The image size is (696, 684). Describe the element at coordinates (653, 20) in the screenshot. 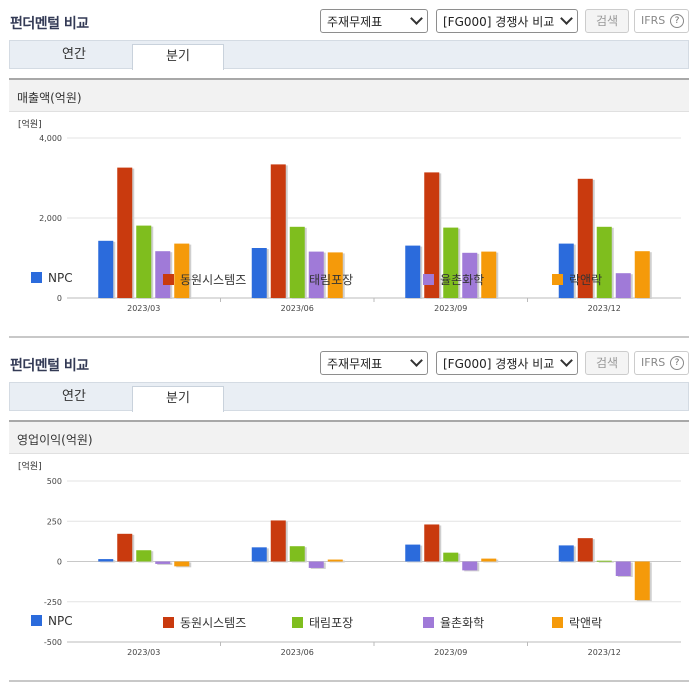

I see `ifrs-label: IFRS` at that location.